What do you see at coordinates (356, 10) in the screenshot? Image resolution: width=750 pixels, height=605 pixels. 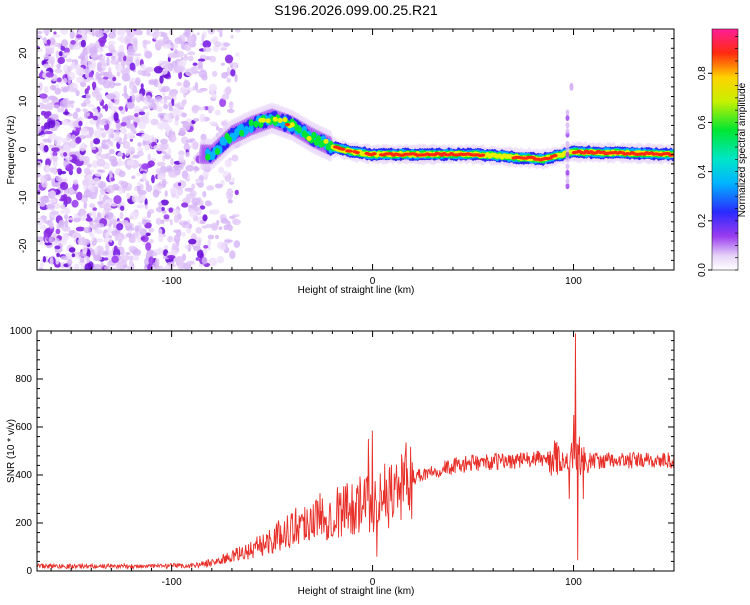 I see `chart-title: S196.2026.099.00.25.R21` at bounding box center [356, 10].